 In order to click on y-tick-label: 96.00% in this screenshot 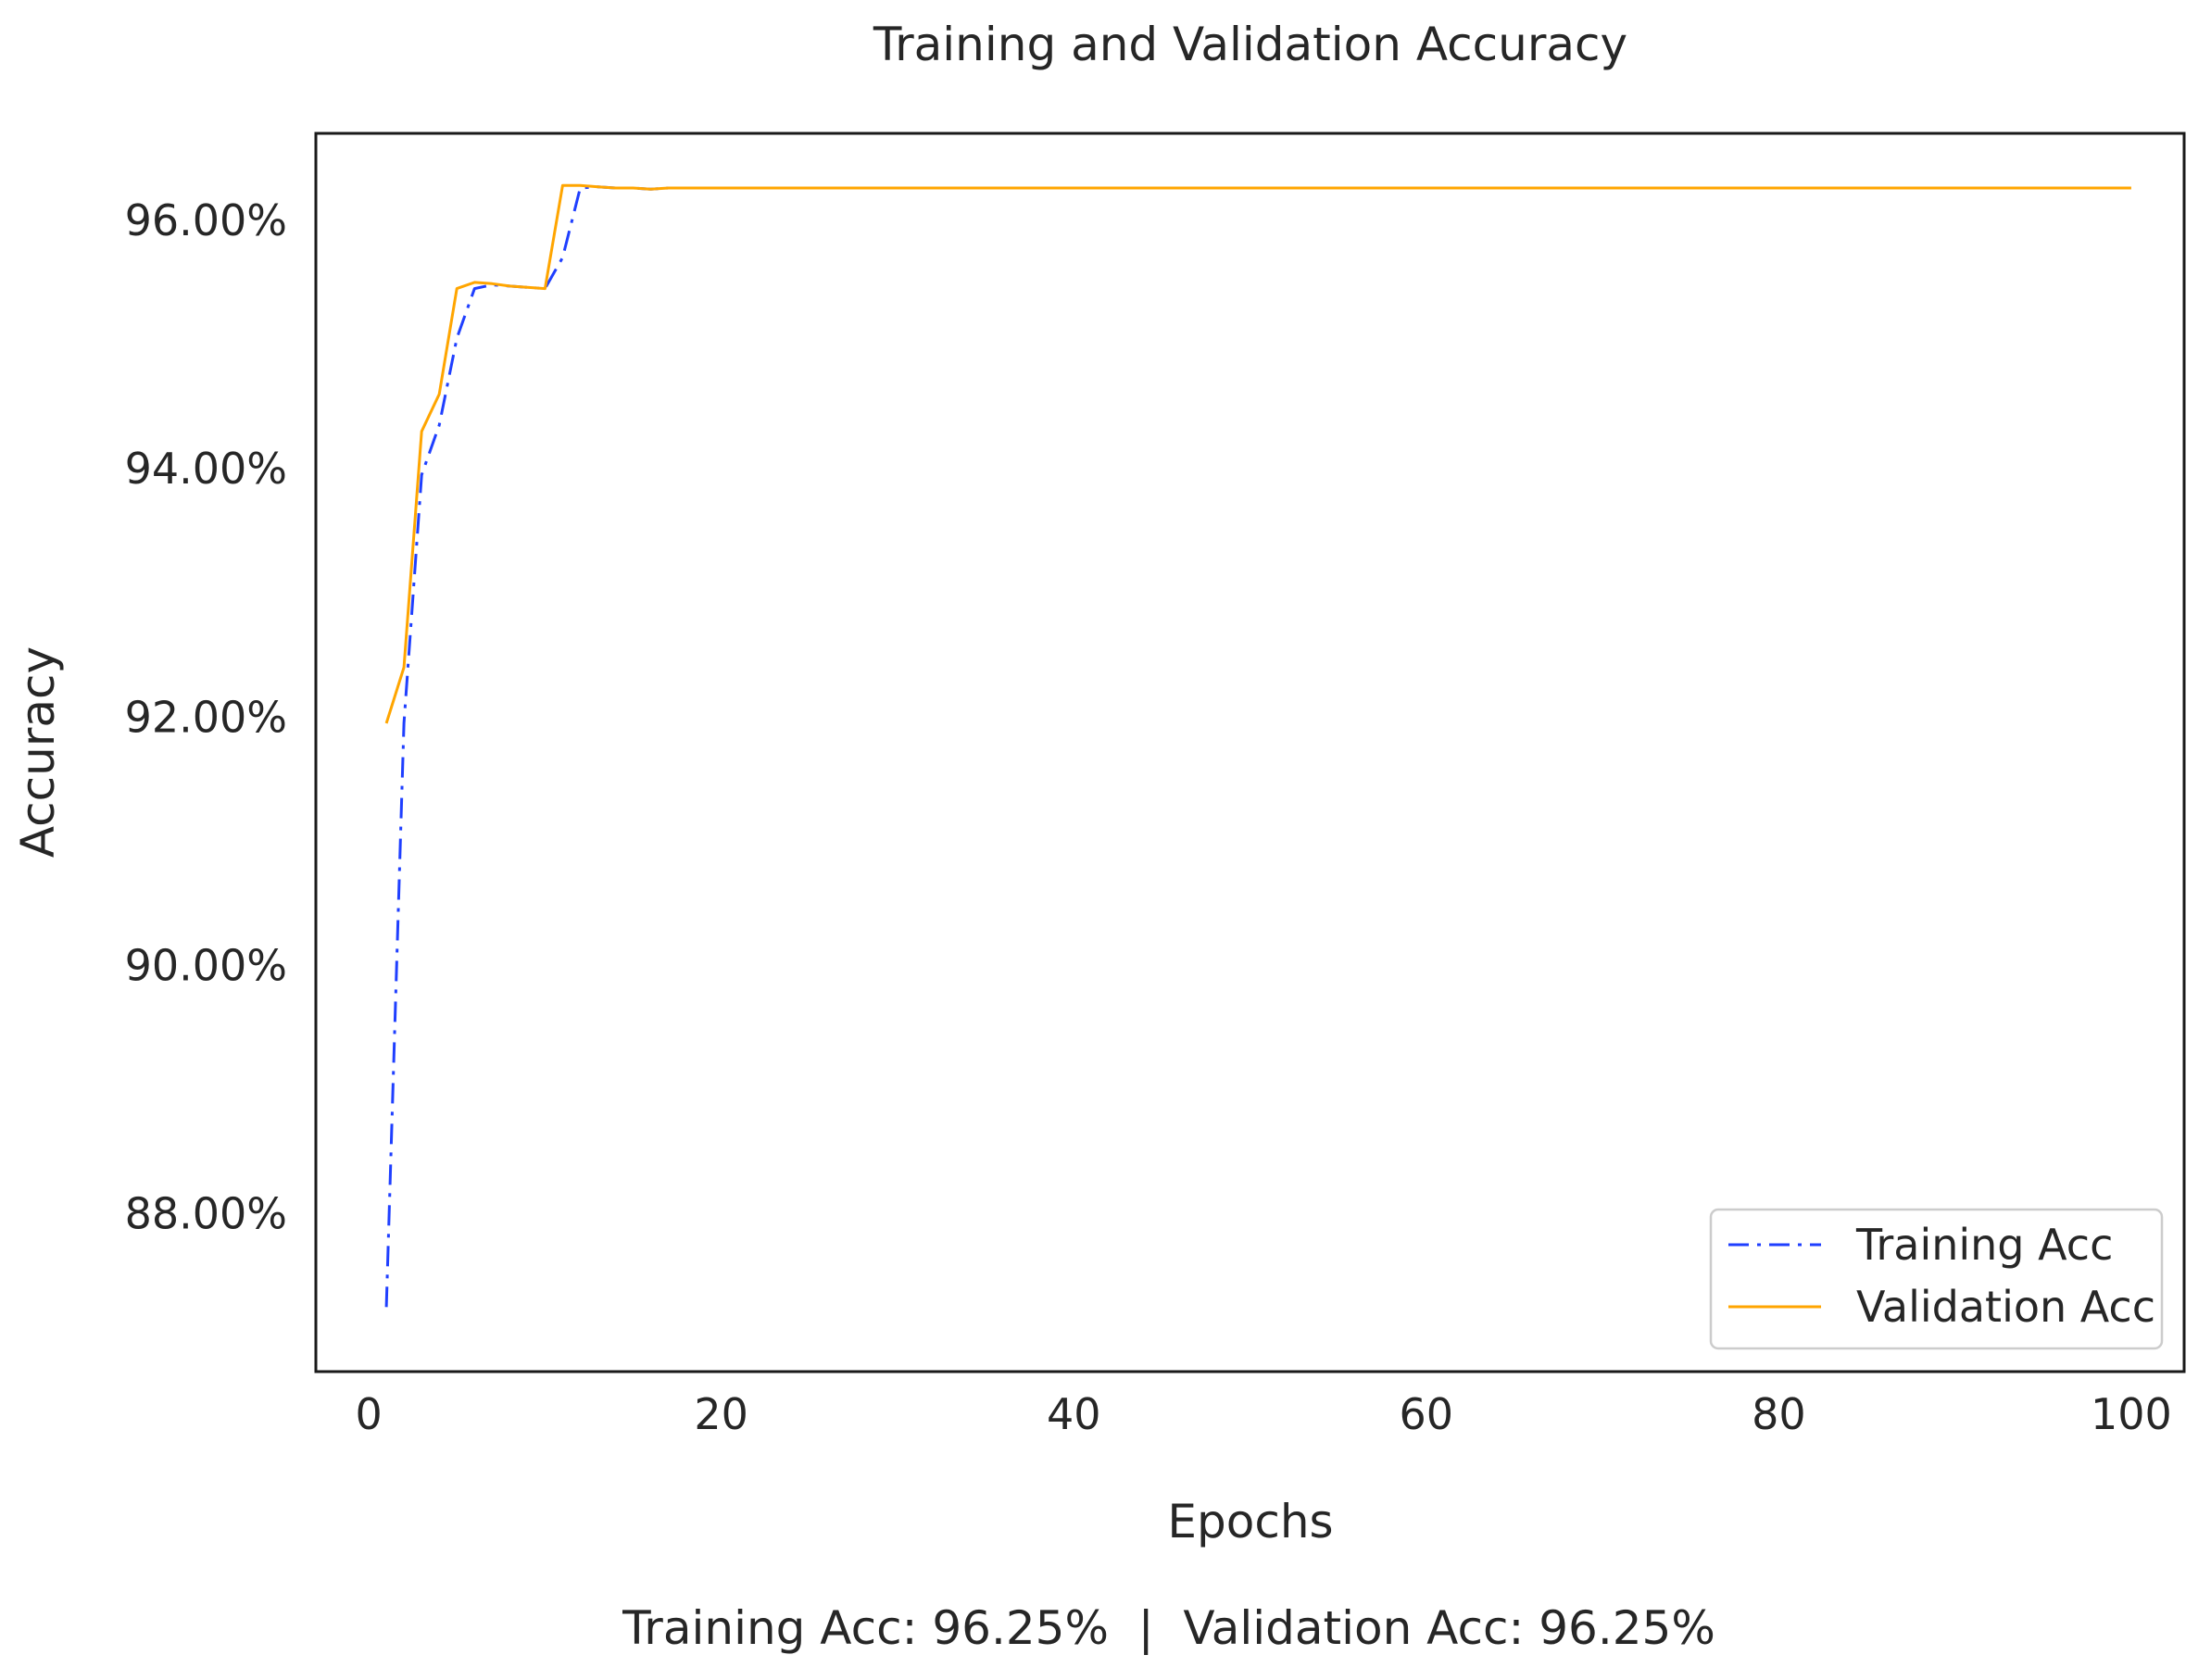, I will do `click(206, 220)`.